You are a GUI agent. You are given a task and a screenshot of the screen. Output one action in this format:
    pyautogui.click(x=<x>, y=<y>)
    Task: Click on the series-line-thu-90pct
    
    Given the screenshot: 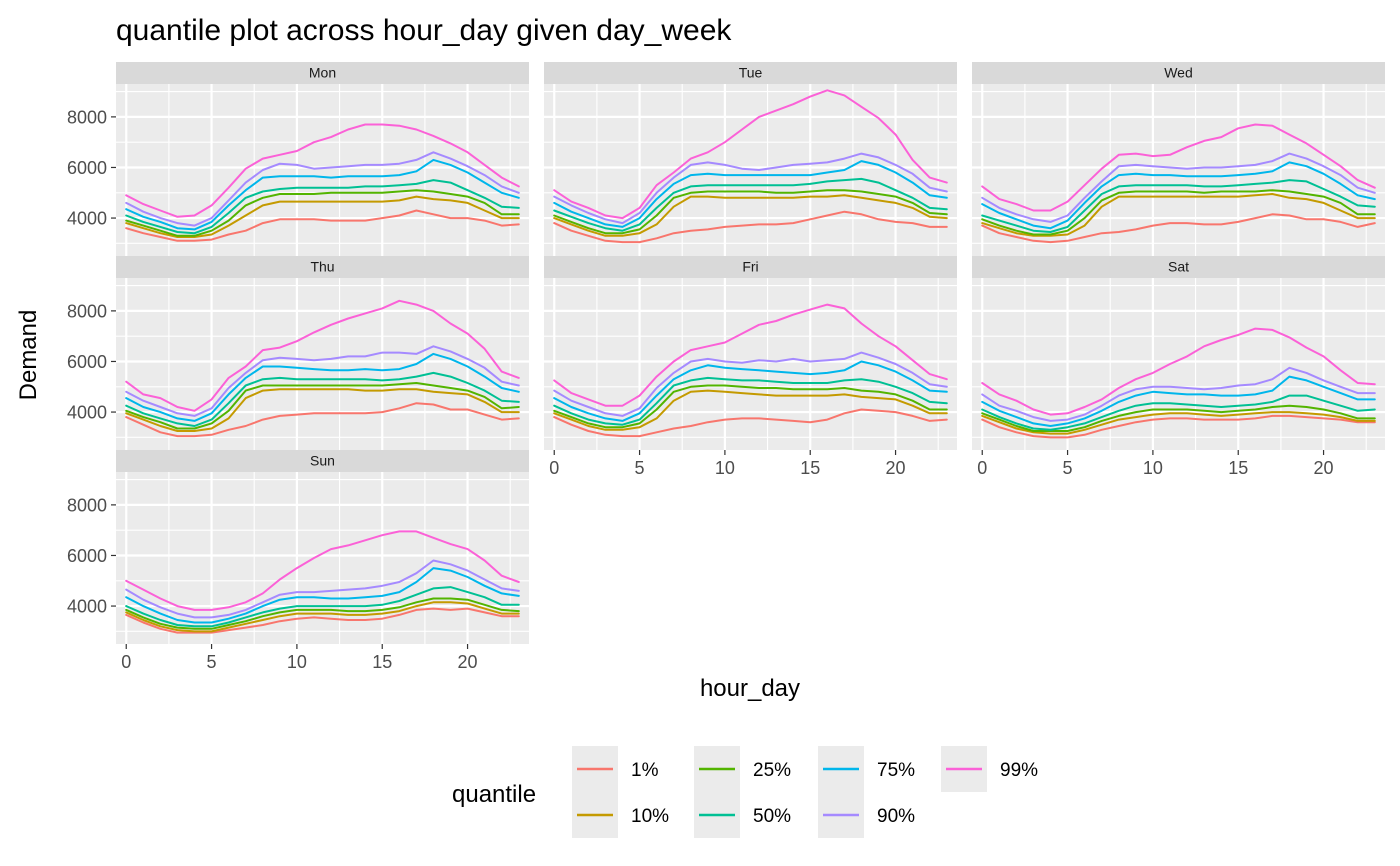 What is the action you would take?
    pyautogui.click(x=322, y=381)
    